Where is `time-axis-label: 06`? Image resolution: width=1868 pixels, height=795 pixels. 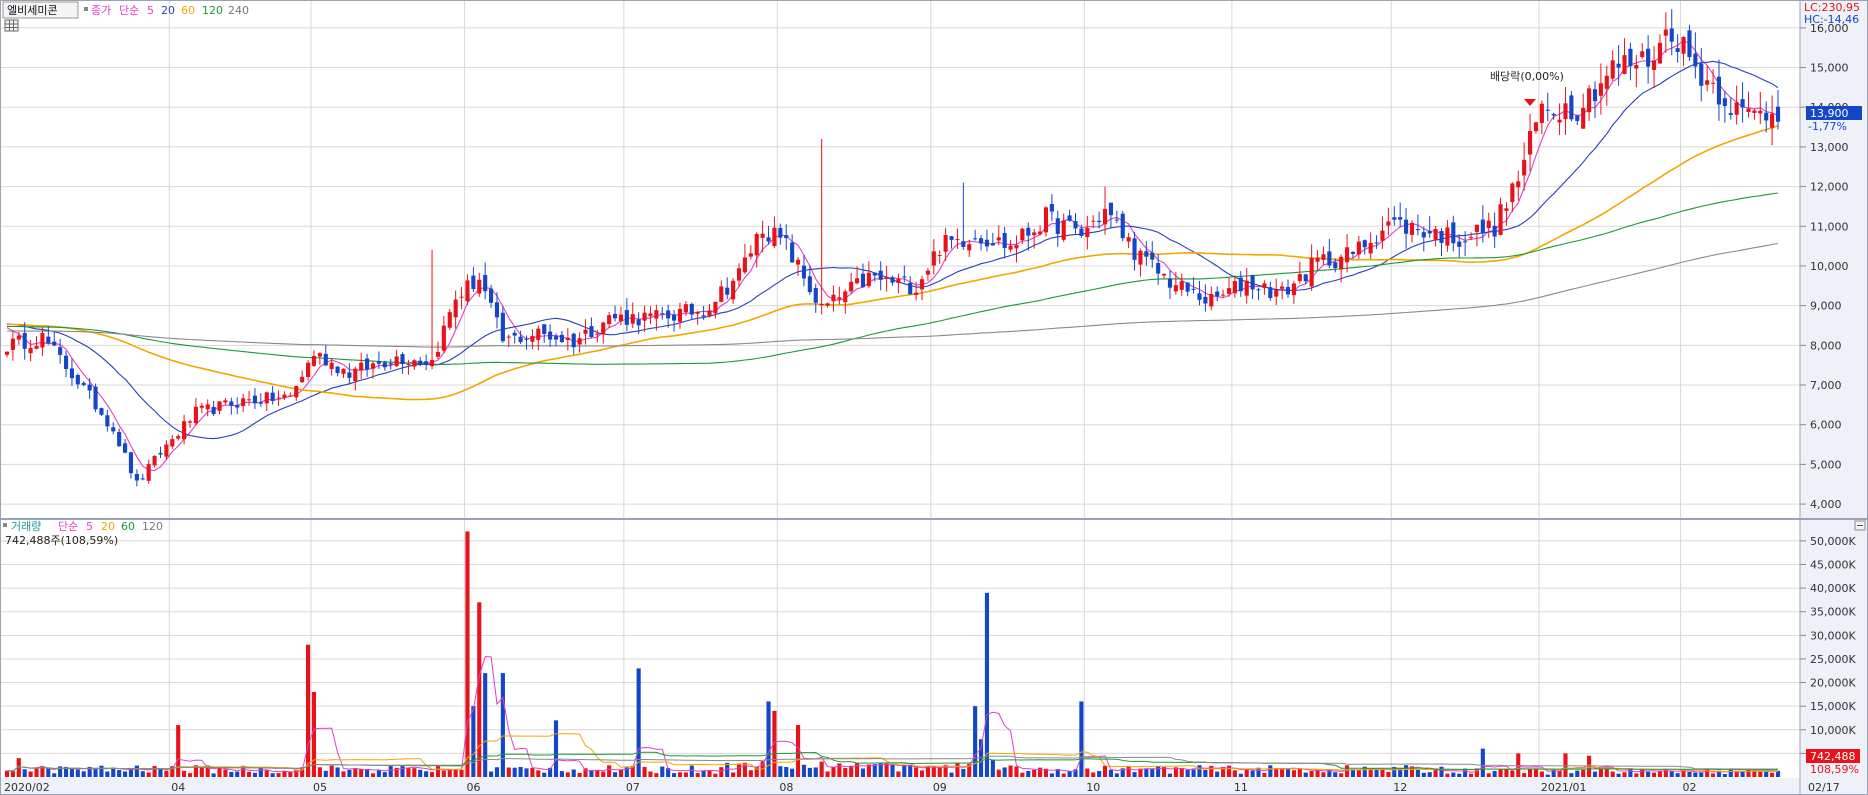
time-axis-label: 06 is located at coordinates (473, 787).